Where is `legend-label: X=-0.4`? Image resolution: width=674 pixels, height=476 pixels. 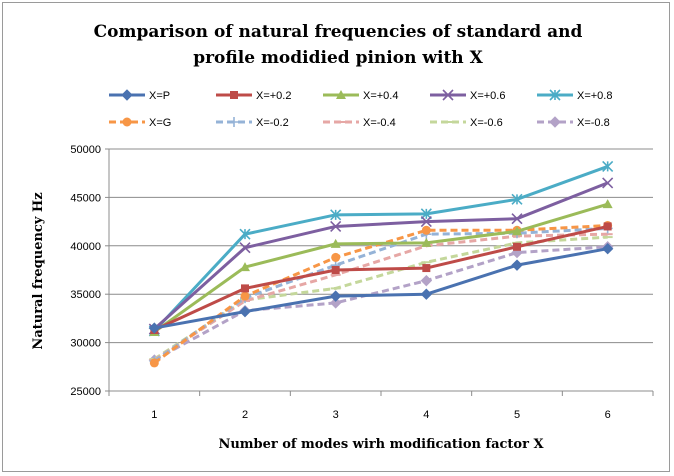
legend-label: X=-0.4 is located at coordinates (379, 123).